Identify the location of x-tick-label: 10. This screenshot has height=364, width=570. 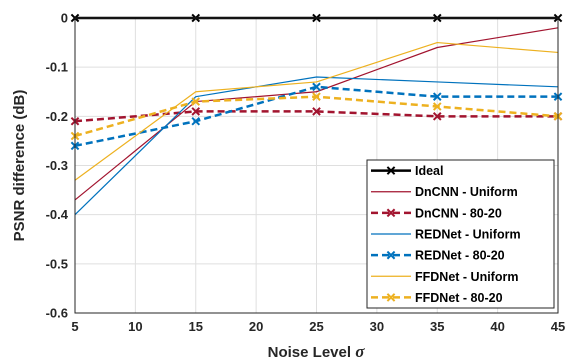
(135, 326).